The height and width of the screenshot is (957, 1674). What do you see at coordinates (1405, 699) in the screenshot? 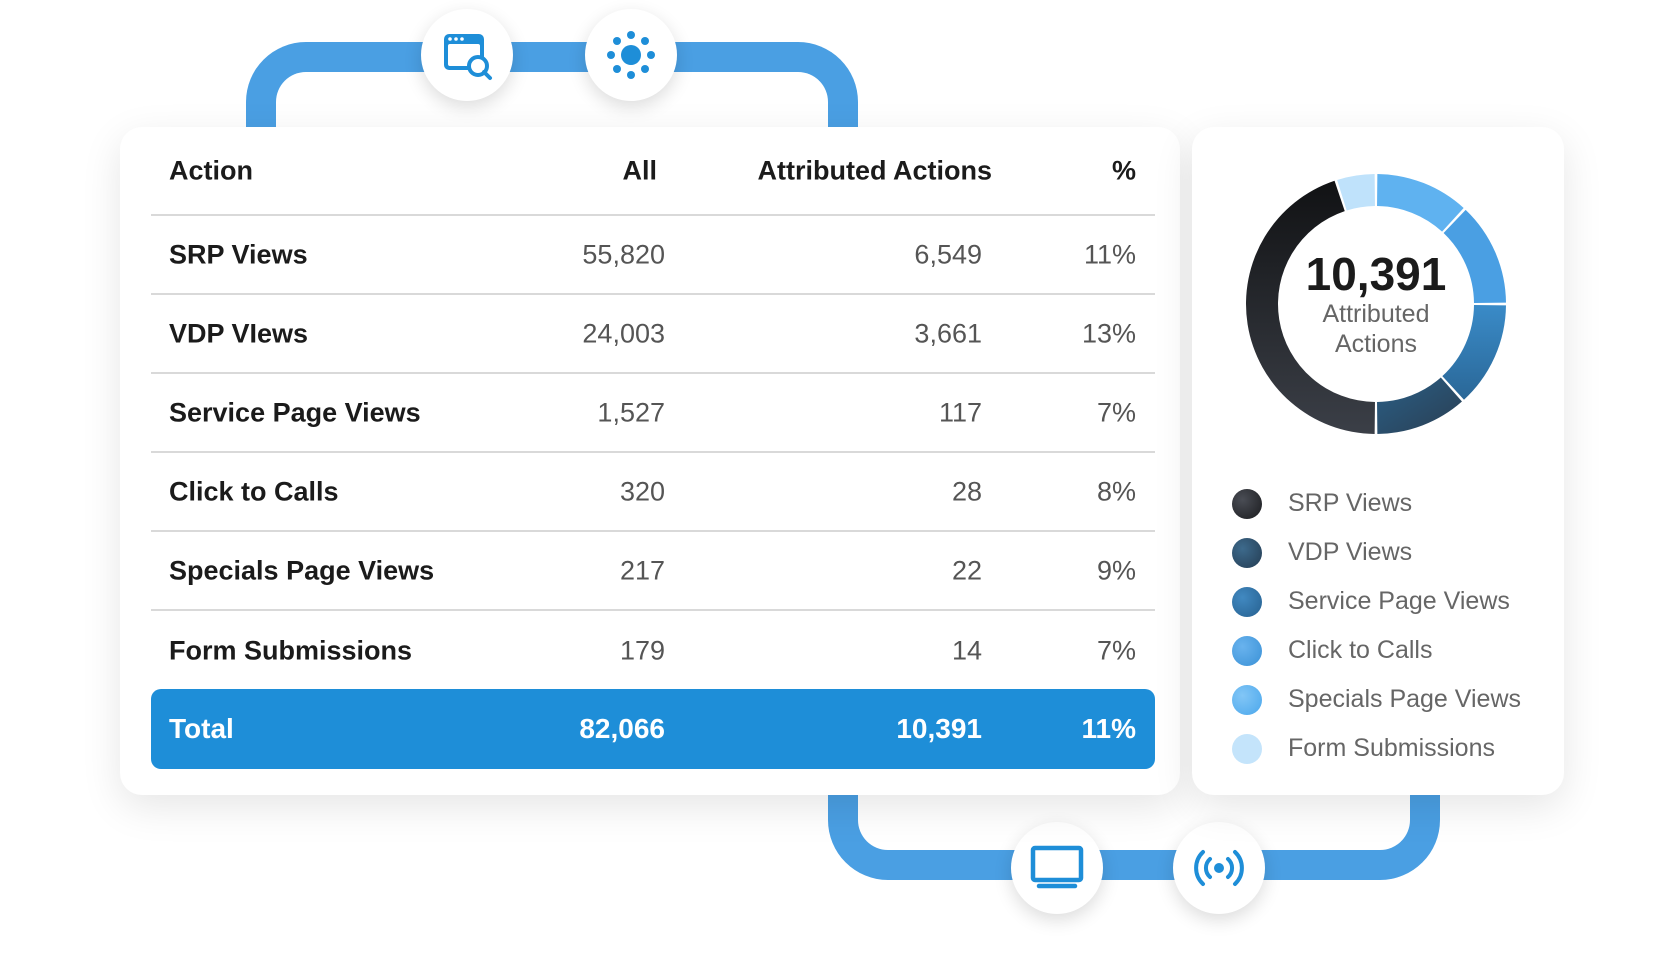
I see `legend-label: Specials Page Views` at bounding box center [1405, 699].